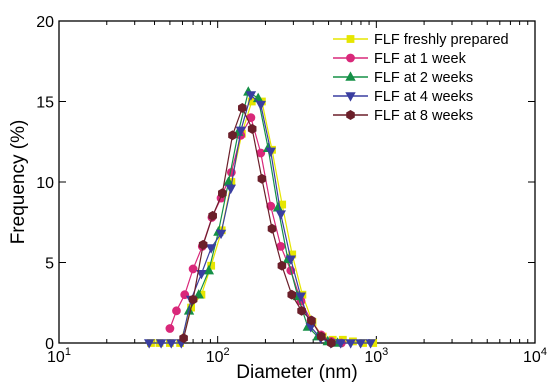 The image size is (548, 383). What do you see at coordinates (423, 97) in the screenshot?
I see `legend-label: FLF at 4 weeks` at bounding box center [423, 97].